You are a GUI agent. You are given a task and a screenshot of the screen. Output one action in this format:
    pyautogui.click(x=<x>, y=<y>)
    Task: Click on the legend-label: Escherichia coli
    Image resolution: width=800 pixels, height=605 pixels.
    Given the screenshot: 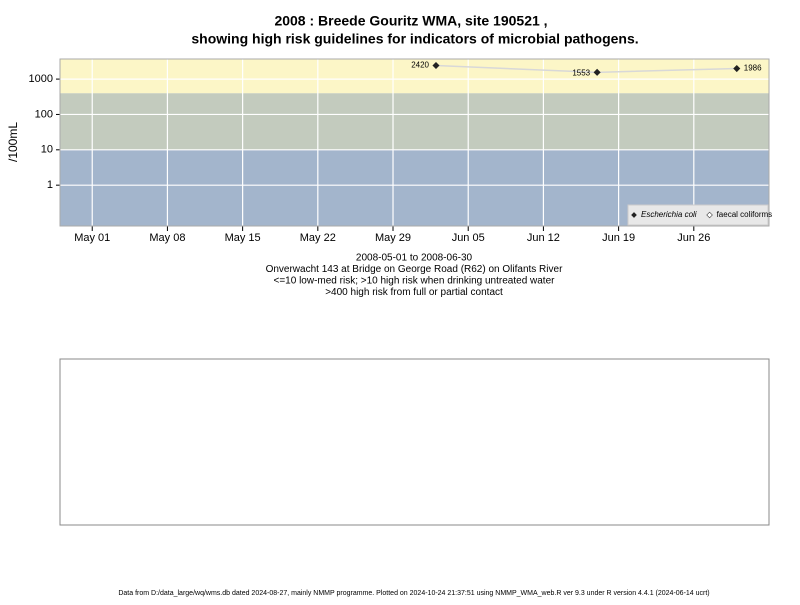 What is the action you would take?
    pyautogui.click(x=669, y=214)
    